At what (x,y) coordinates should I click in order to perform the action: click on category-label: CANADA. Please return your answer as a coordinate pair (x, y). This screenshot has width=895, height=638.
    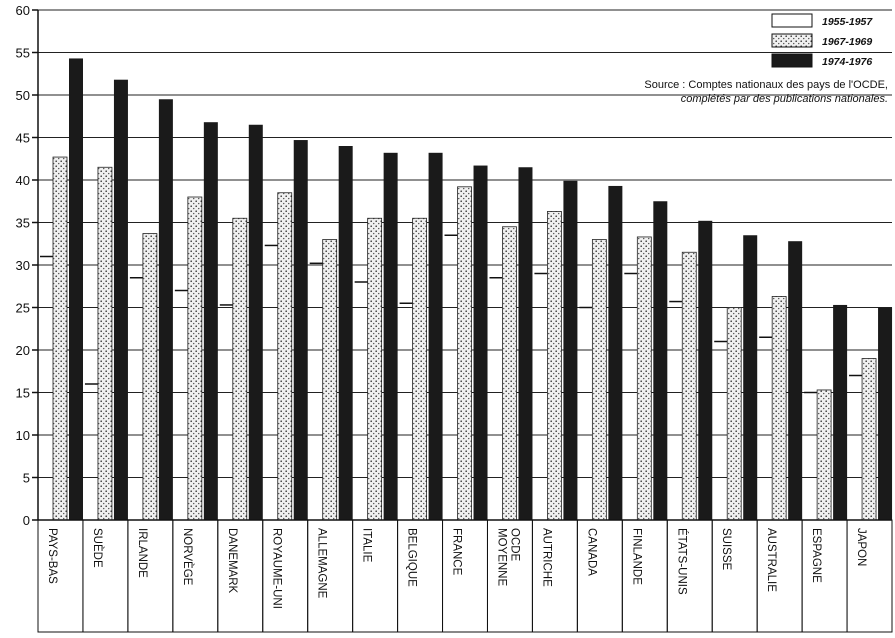
    Looking at the image, I should click on (591, 552).